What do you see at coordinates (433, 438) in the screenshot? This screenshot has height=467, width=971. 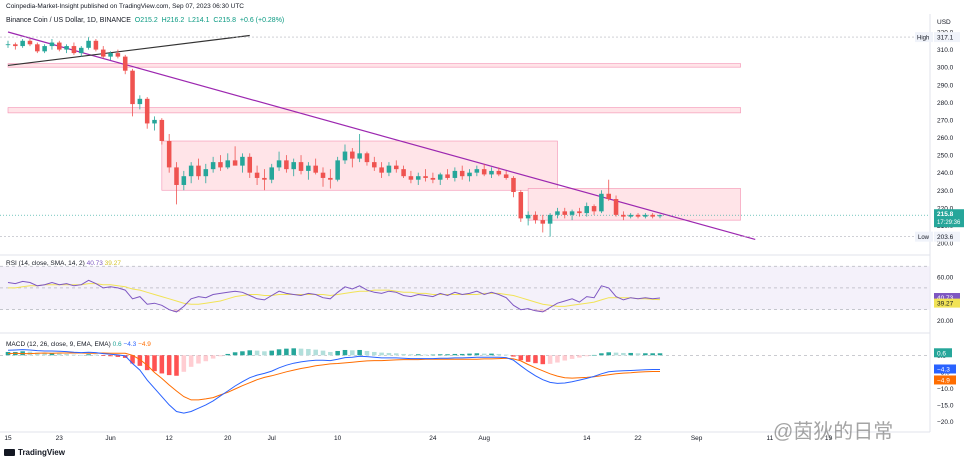 I see `time-tick-label: 24` at bounding box center [433, 438].